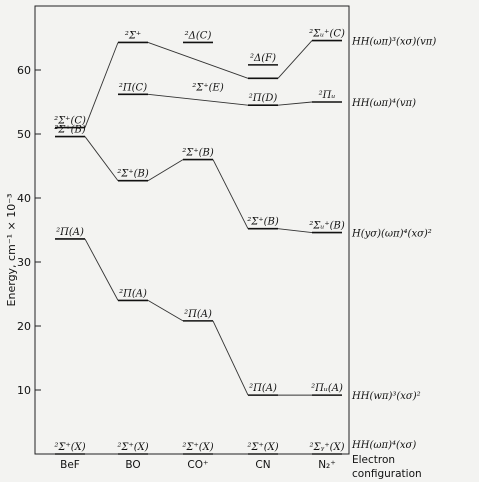  What do you see at coordinates (198, 35) in the screenshot?
I see `state-label: ²Δ(C)` at bounding box center [198, 35].